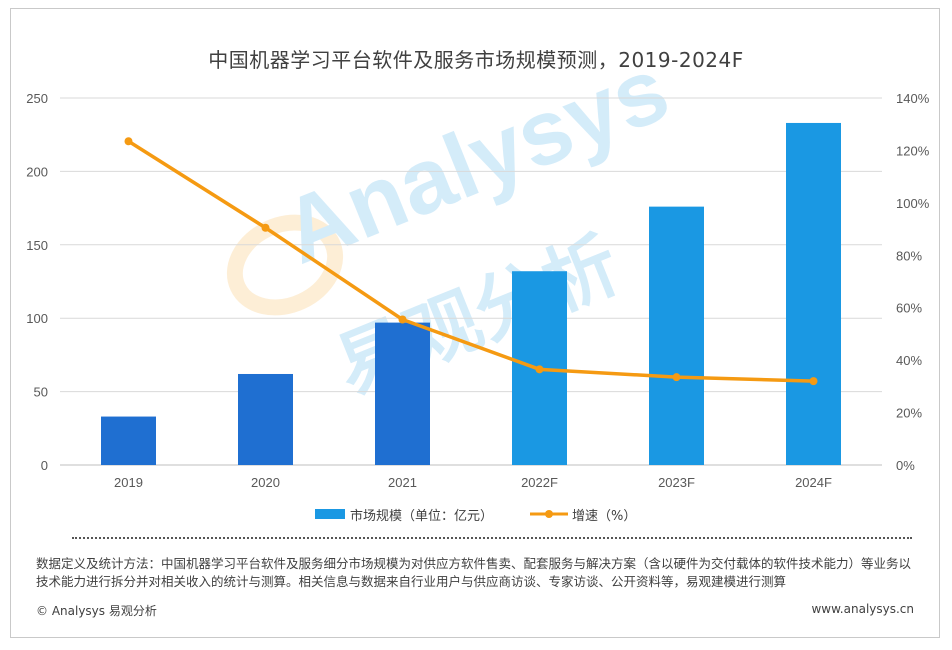 The width and height of the screenshot is (952, 650). What do you see at coordinates (862, 609) in the screenshot?
I see `website-link: www.analysys.cn` at bounding box center [862, 609].